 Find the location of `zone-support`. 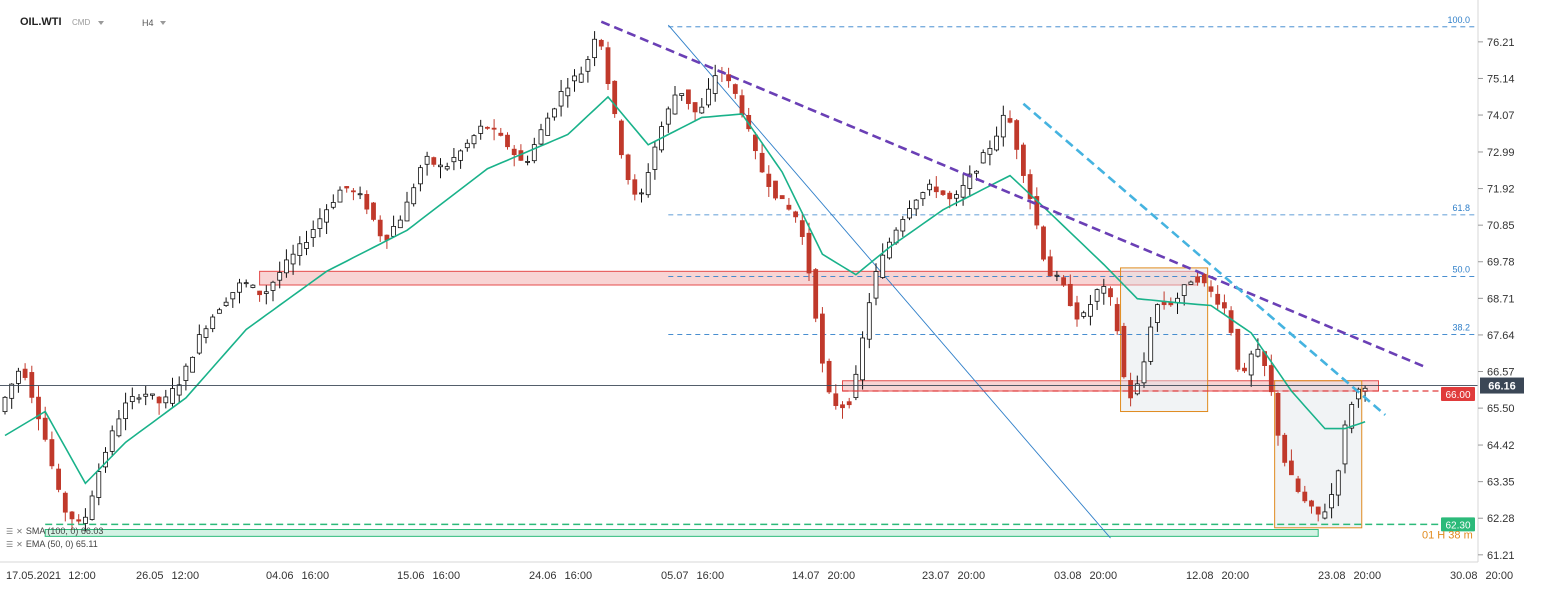

zone-support is located at coordinates (681, 533).